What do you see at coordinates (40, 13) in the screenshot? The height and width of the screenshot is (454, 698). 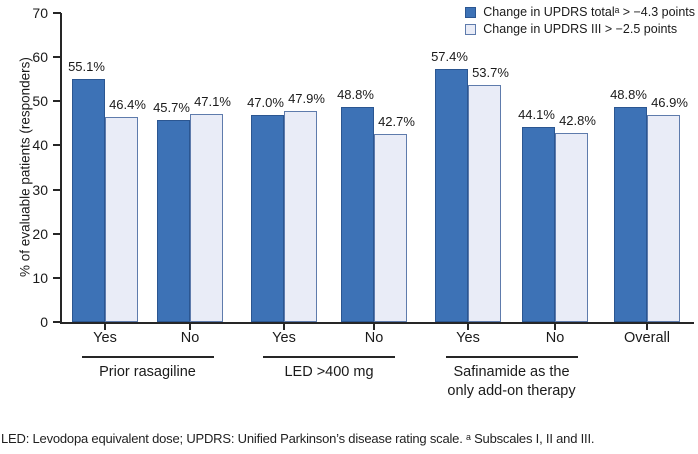 I see `y-axis-tick-label: 70` at bounding box center [40, 13].